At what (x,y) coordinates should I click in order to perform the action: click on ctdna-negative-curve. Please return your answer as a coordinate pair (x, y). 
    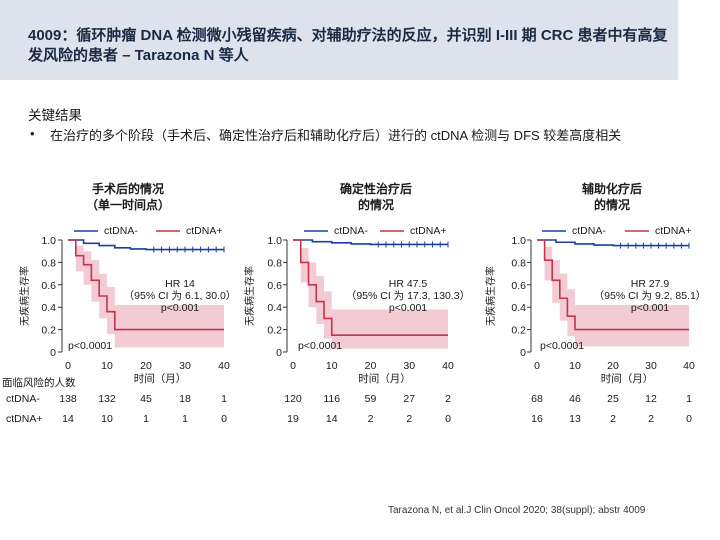
    Looking at the image, I should click on (146, 245).